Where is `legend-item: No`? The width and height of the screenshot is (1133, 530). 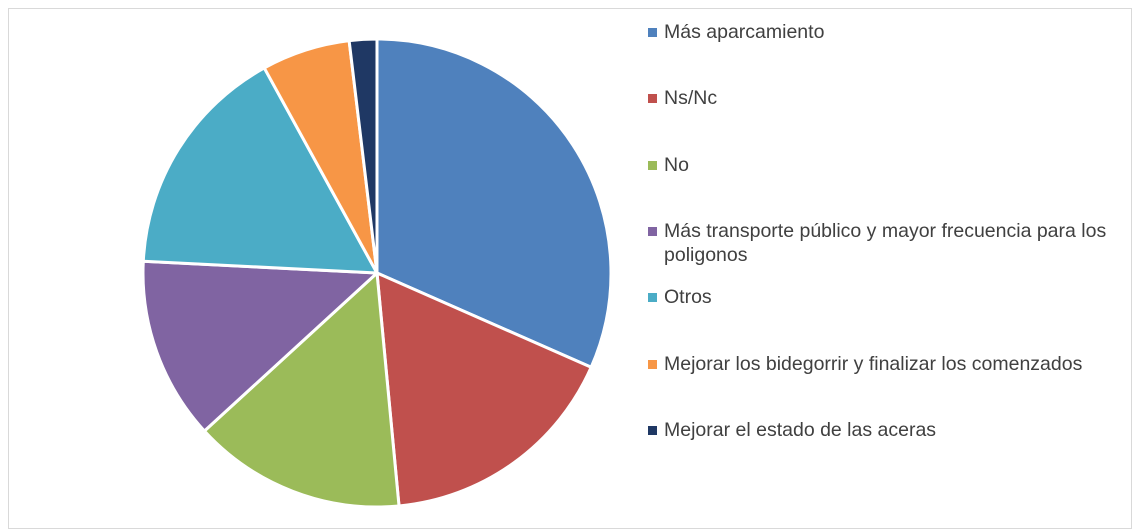
legend-item: No is located at coordinates (888, 165).